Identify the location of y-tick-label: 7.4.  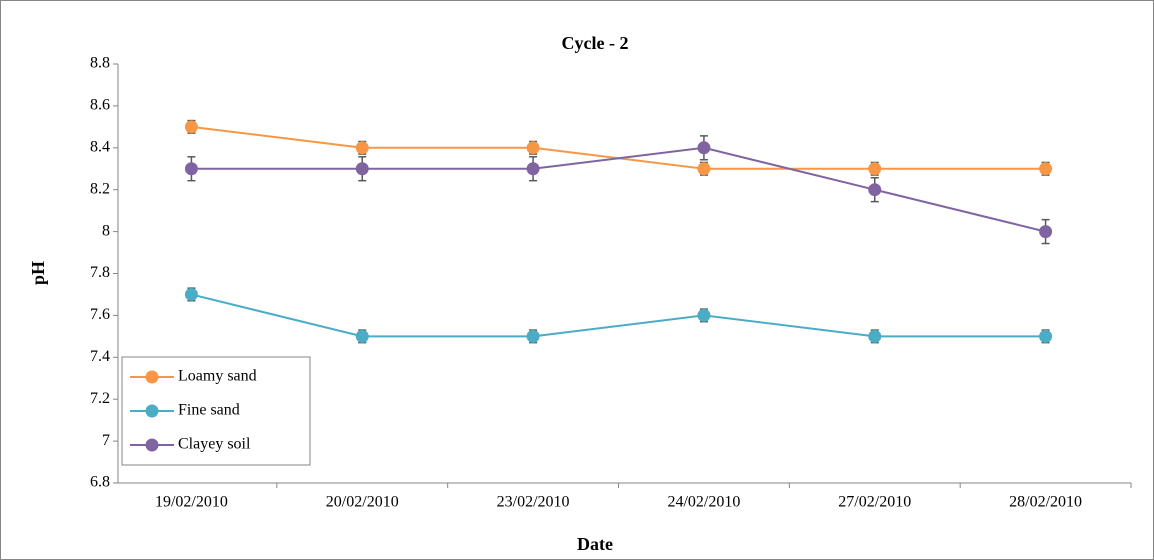
(100, 356).